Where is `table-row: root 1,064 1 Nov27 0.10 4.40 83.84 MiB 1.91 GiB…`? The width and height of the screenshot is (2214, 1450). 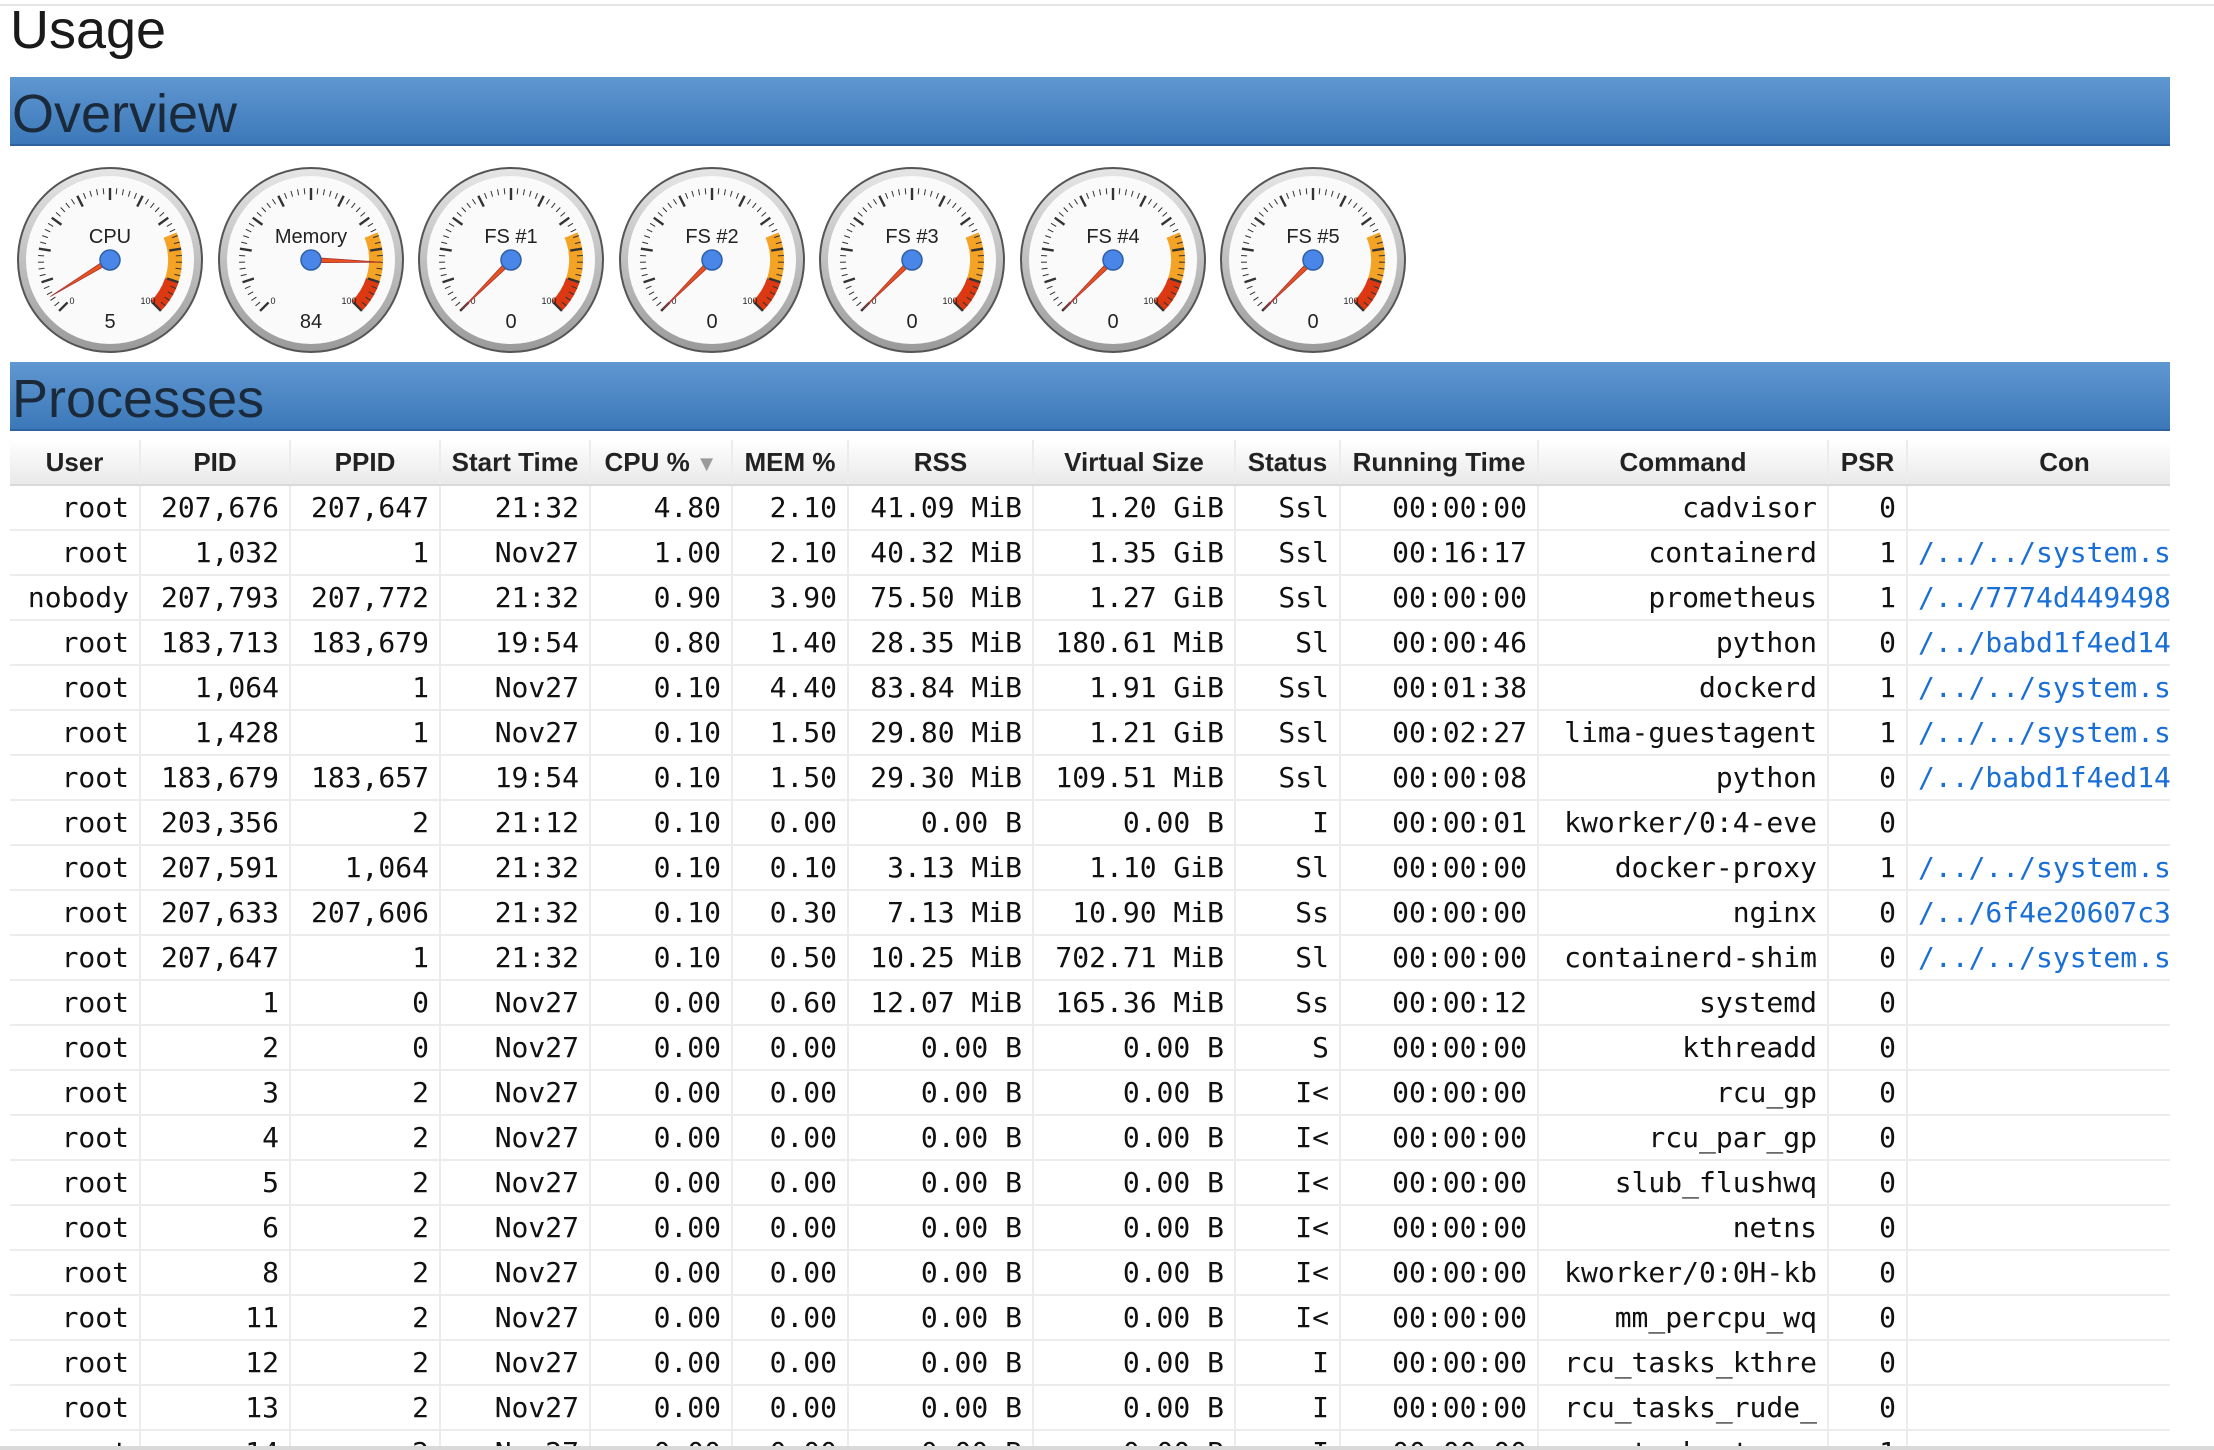
table-row: root 1,064 1 Nov27 0.10 4.40 83.84 MiB 1.91 GiB… is located at coordinates (1090, 688).